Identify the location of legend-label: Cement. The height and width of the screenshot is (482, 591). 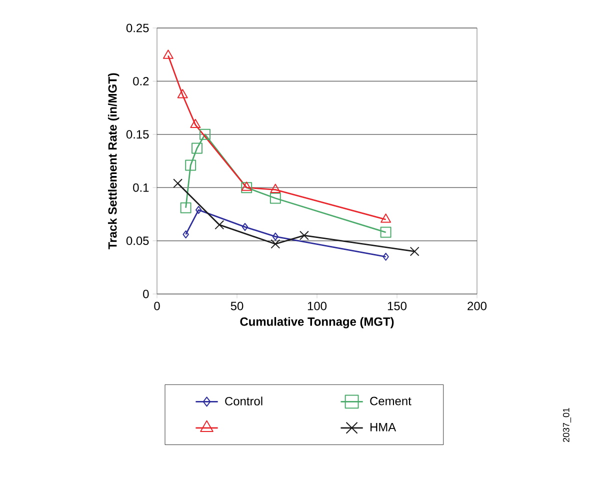
(391, 401).